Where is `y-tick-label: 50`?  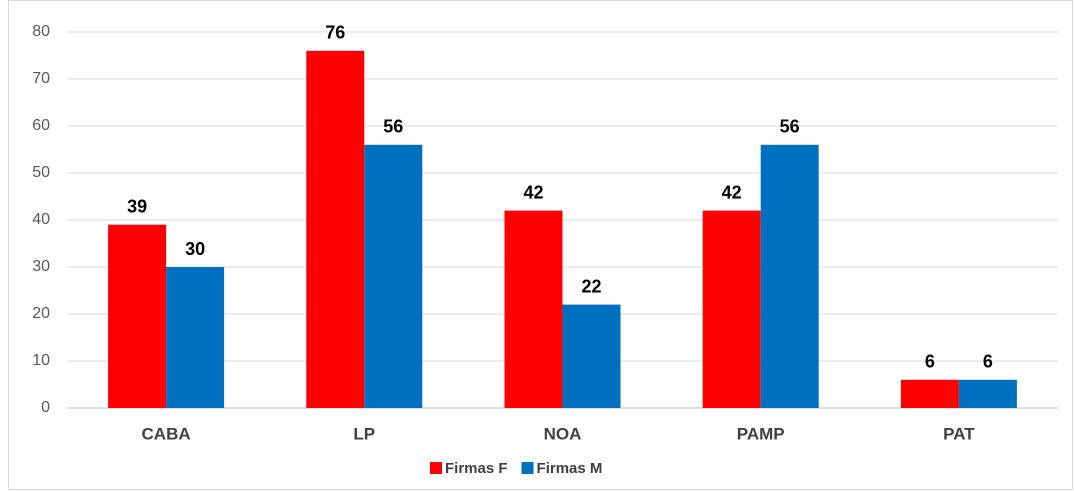 y-tick-label: 50 is located at coordinates (41, 172).